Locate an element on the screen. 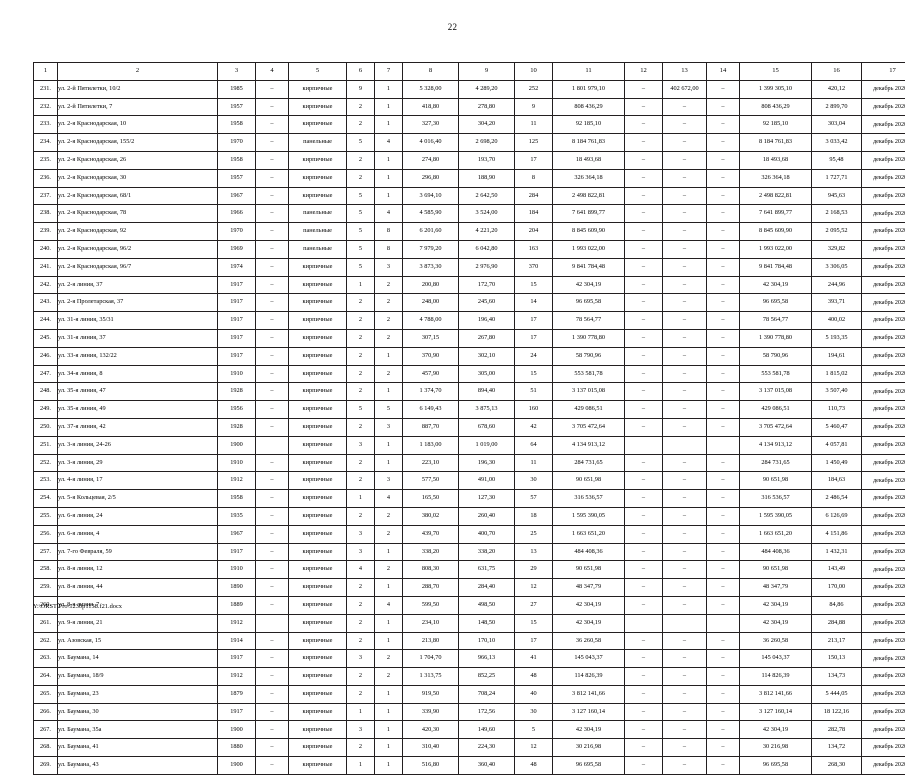 This screenshot has height=775, width=905. cell-reconstruction-year is located at coordinates (272, 623).